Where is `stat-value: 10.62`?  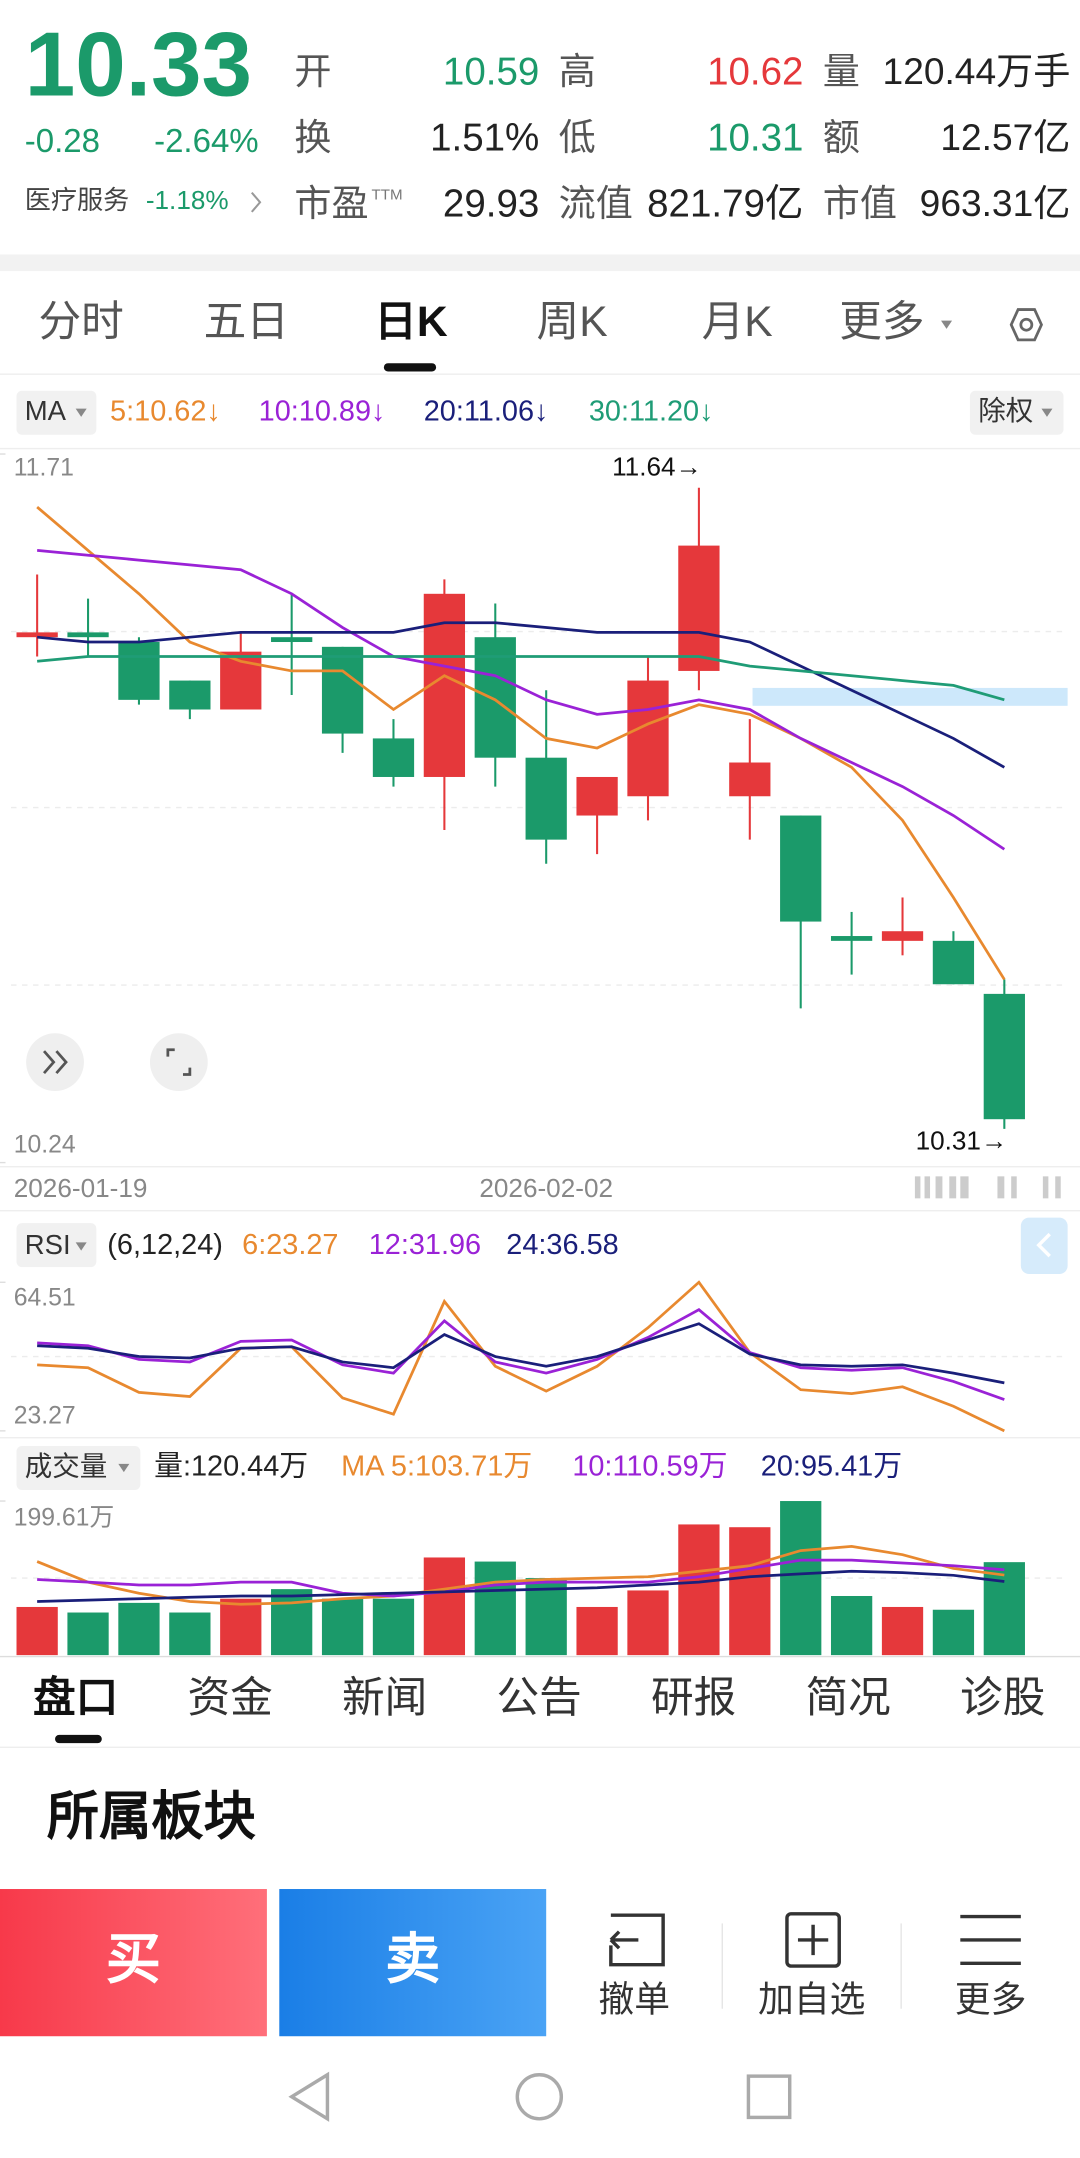
stat-value: 10.62 is located at coordinates (755, 71).